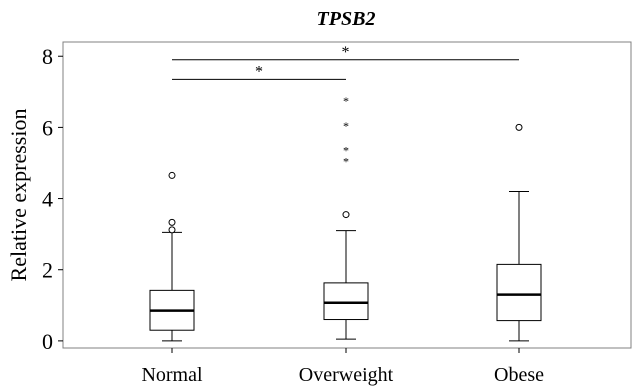 The height and width of the screenshot is (389, 632). I want to click on y-tick-label: 4, so click(47, 199).